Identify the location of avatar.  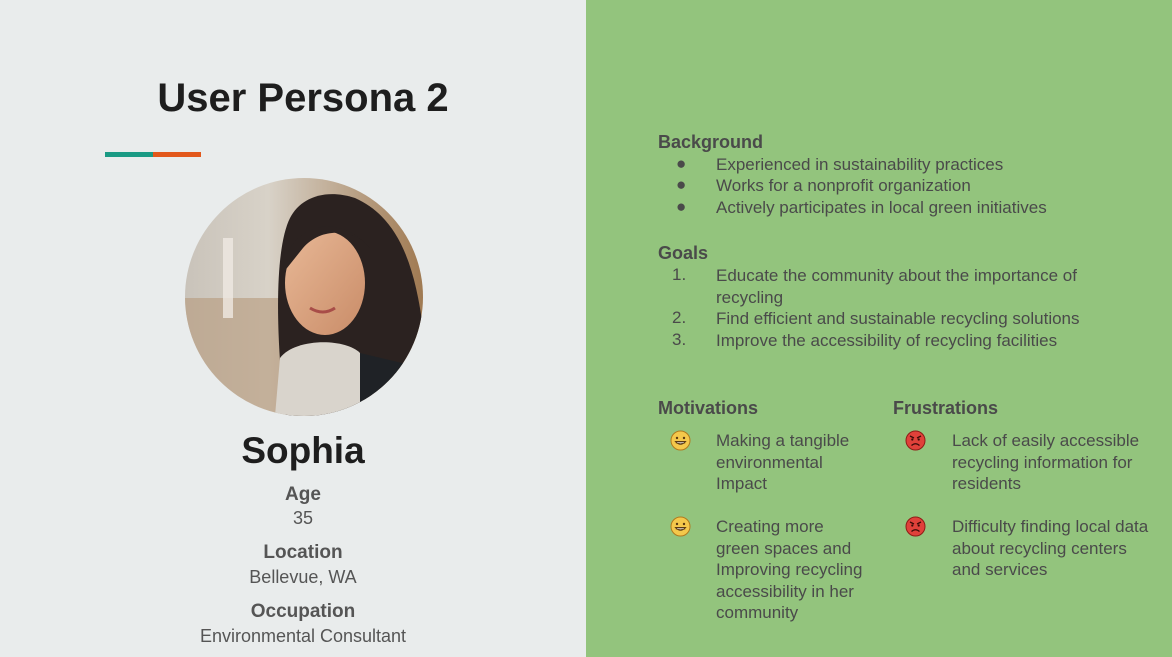
(304, 297).